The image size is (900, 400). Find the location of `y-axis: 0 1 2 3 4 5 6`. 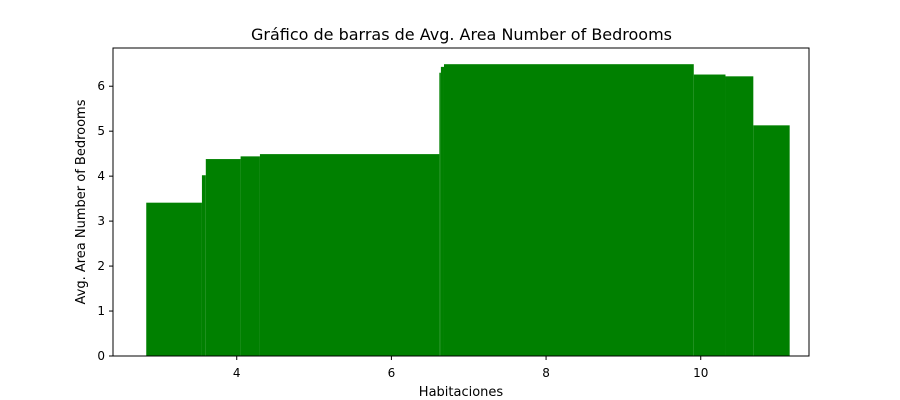

y-axis: 0 1 2 3 4 5 6 is located at coordinates (105, 221).